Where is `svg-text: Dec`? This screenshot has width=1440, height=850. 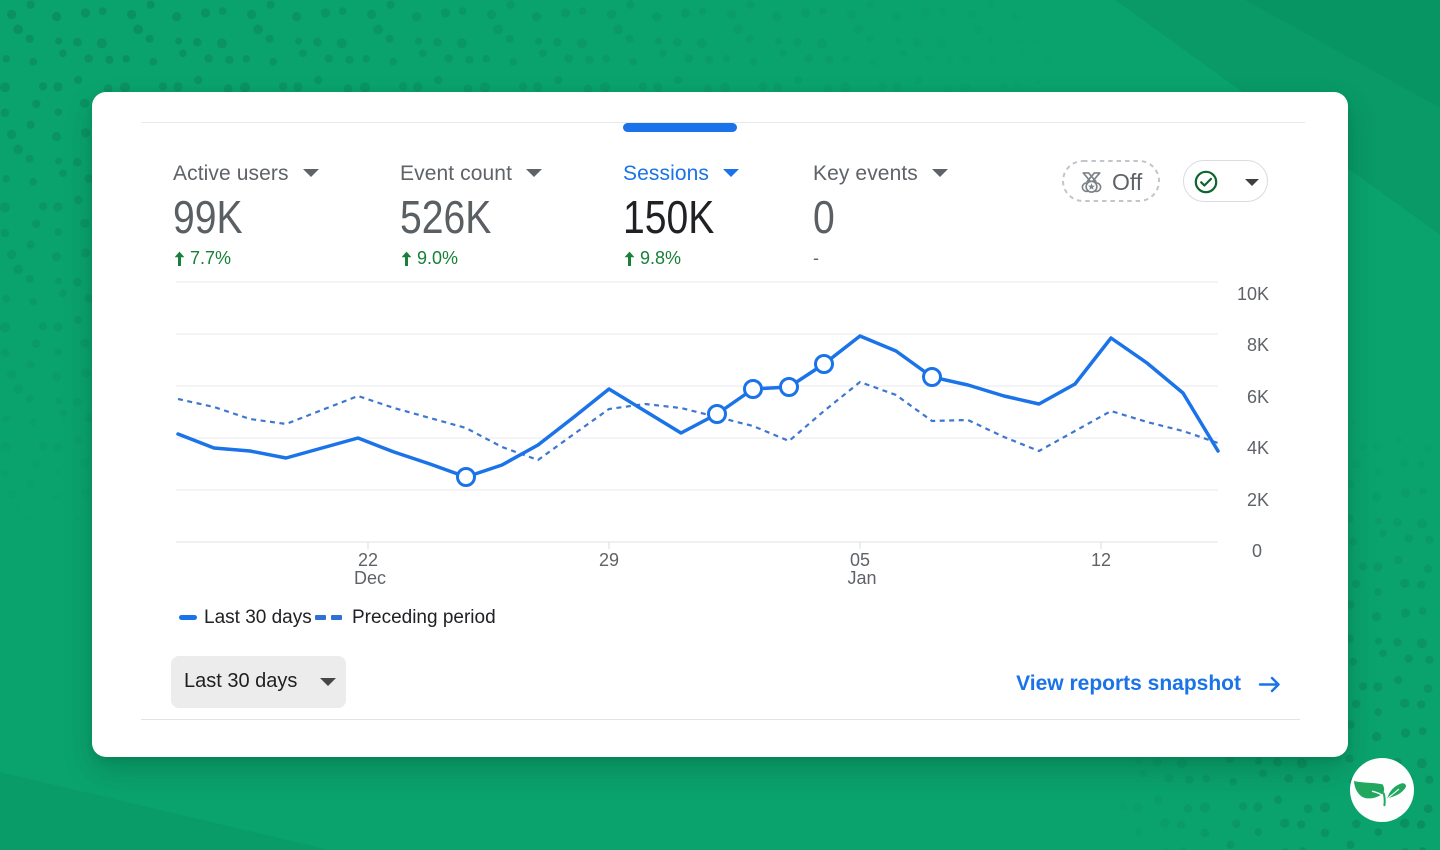 svg-text: Dec is located at coordinates (370, 578).